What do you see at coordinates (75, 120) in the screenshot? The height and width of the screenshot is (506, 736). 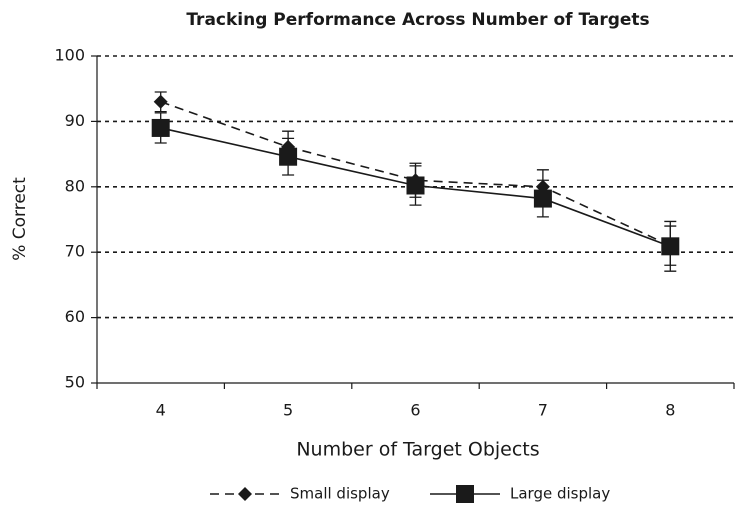 I see `y-tick-label: 90` at bounding box center [75, 120].